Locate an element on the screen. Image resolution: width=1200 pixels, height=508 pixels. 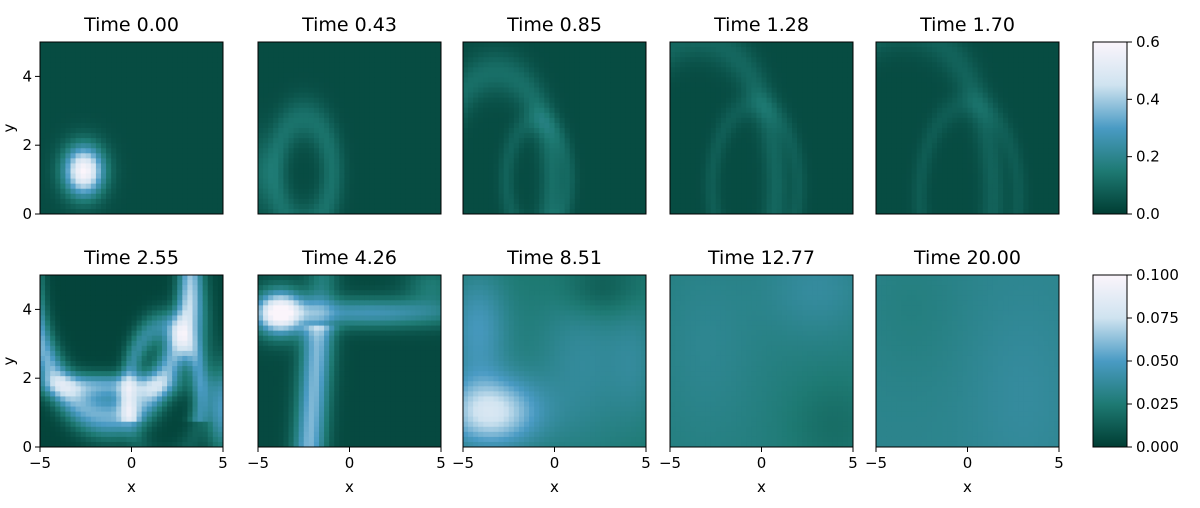
panel-frame is located at coordinates (131, 128).